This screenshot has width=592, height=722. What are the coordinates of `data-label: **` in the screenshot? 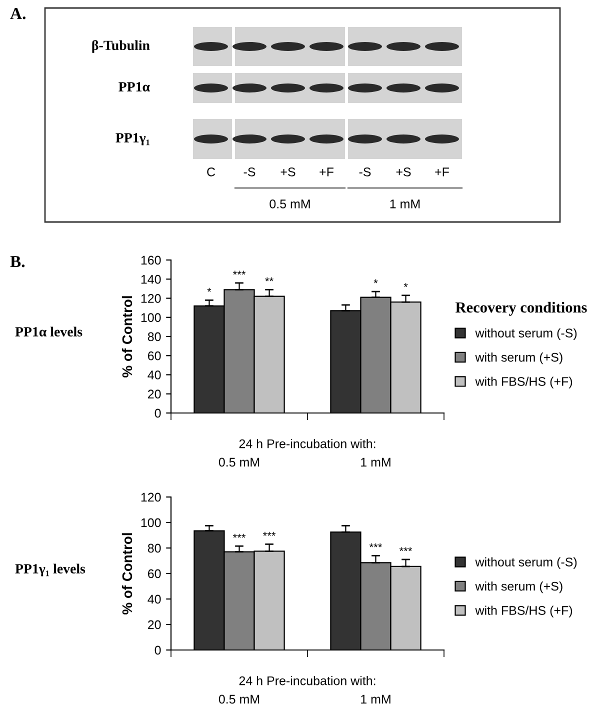 It's located at (269, 279).